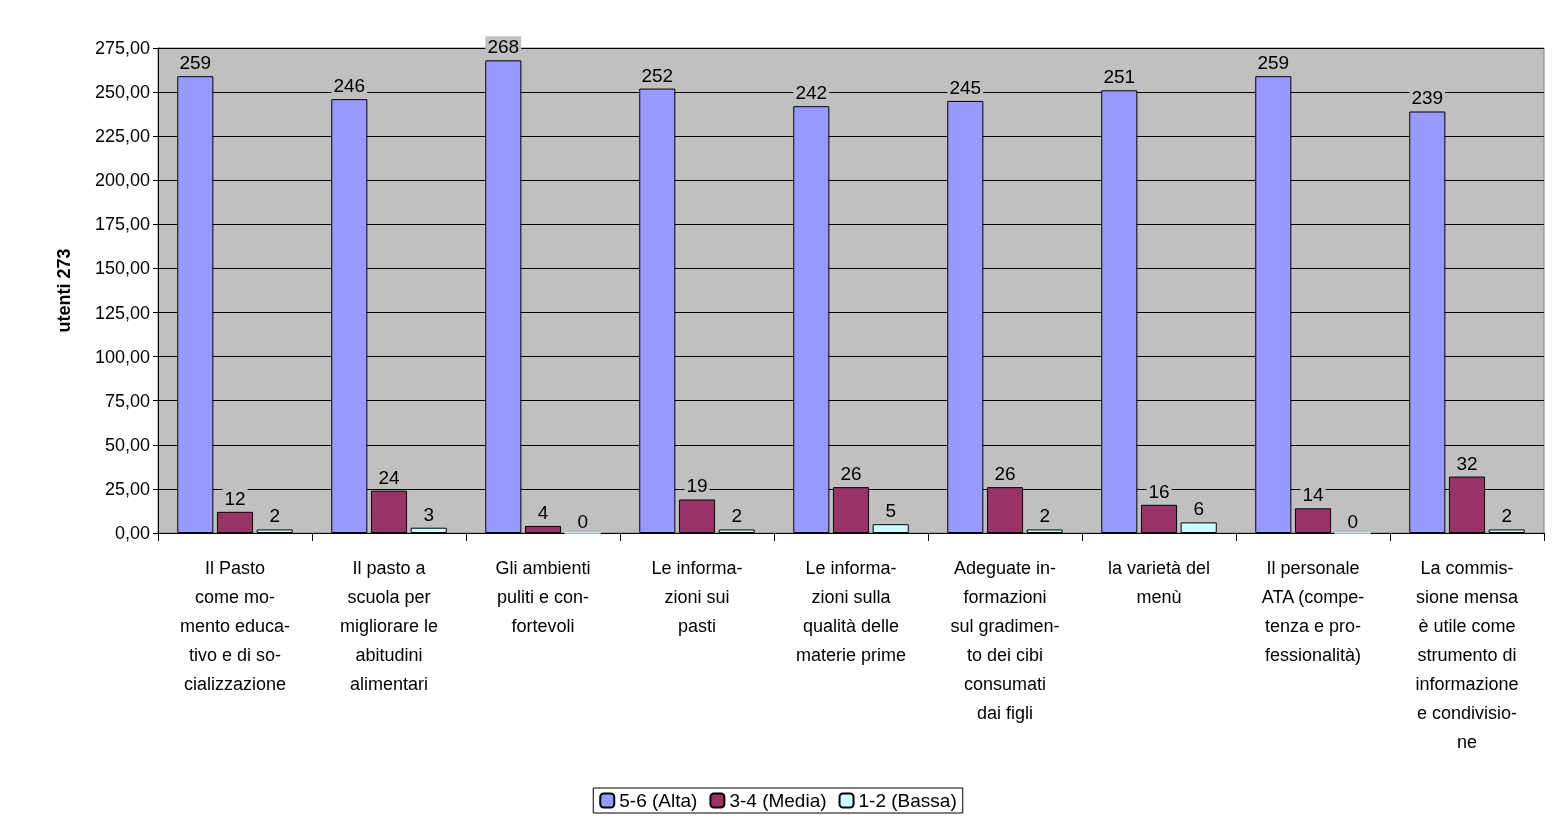 The height and width of the screenshot is (831, 1556). Describe the element at coordinates (122, 136) in the screenshot. I see `y-tick-label: 225,00` at that location.